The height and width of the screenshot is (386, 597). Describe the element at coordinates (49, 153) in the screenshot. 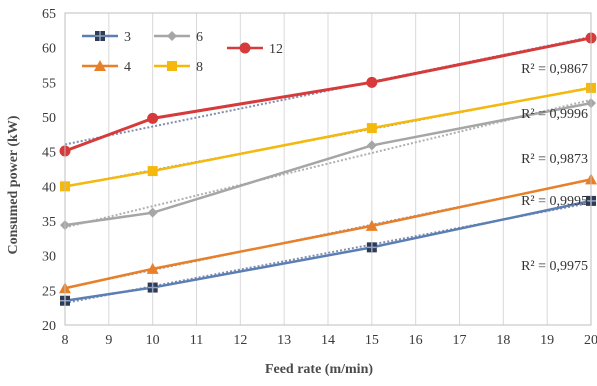

I see `y-tick-label: 45` at that location.